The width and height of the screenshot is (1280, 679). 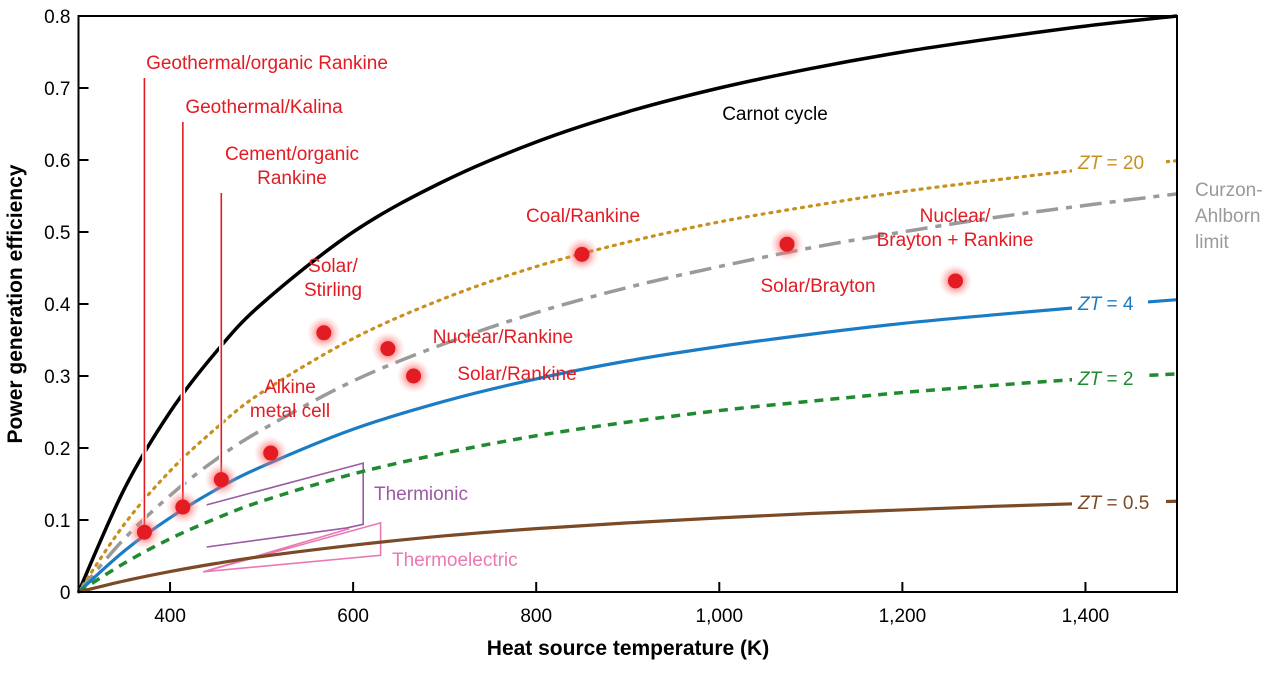 What do you see at coordinates (57, 305) in the screenshot?
I see `y-tick-label: 0.4` at bounding box center [57, 305].